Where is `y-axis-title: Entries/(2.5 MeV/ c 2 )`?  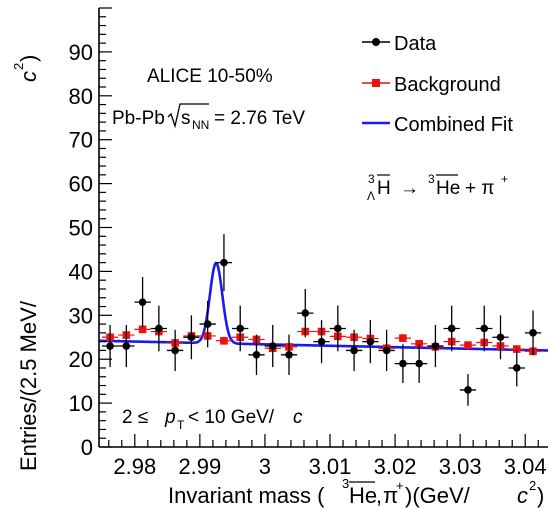 y-axis-title: Entries/(2.5 MeV/ c 2 ) is located at coordinates (26, 263).